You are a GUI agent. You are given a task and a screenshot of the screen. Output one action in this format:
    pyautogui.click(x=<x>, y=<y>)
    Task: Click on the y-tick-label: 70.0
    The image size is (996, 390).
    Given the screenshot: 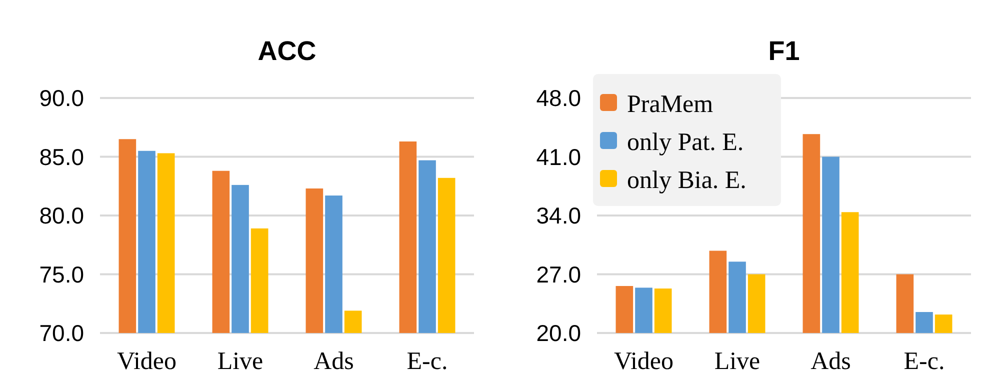 What is the action you would take?
    pyautogui.click(x=61, y=333)
    